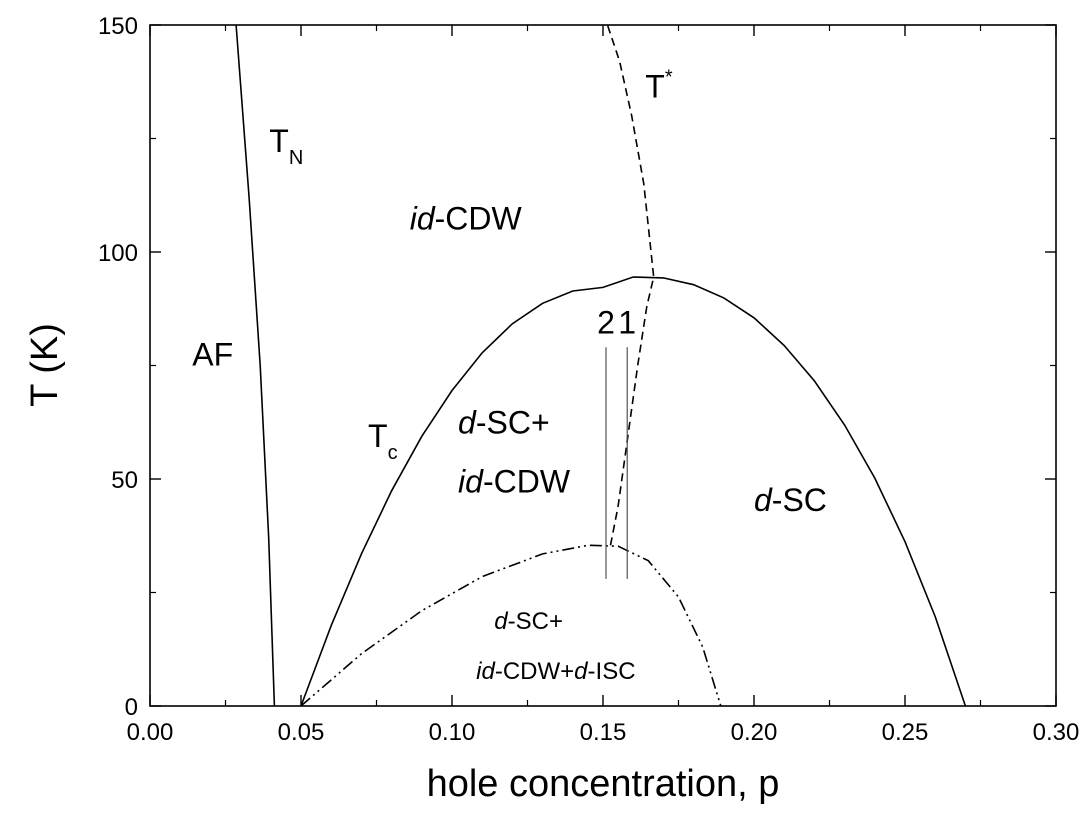 The image size is (1091, 817). I want to click on region-label: AF, so click(212, 355).